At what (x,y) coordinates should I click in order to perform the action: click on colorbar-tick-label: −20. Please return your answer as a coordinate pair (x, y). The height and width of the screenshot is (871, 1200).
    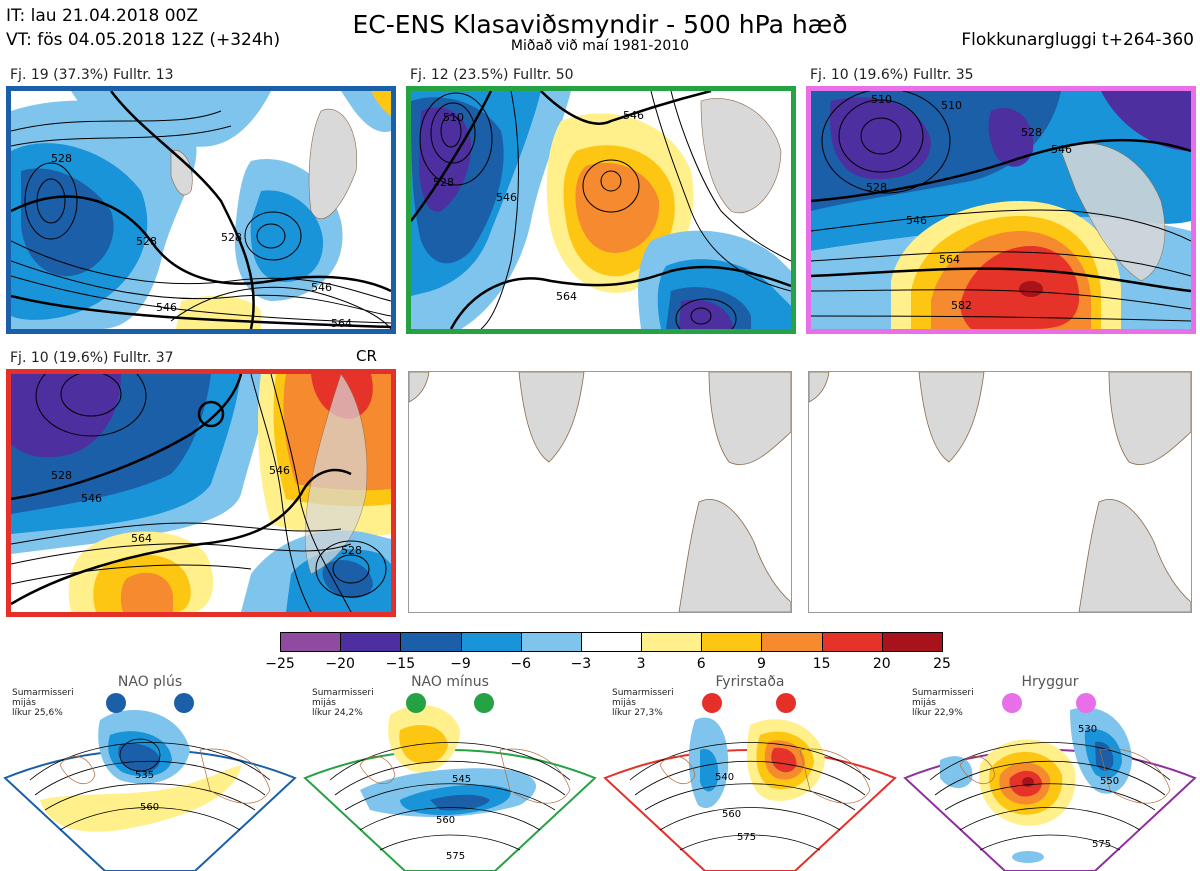
    Looking at the image, I should click on (340, 664).